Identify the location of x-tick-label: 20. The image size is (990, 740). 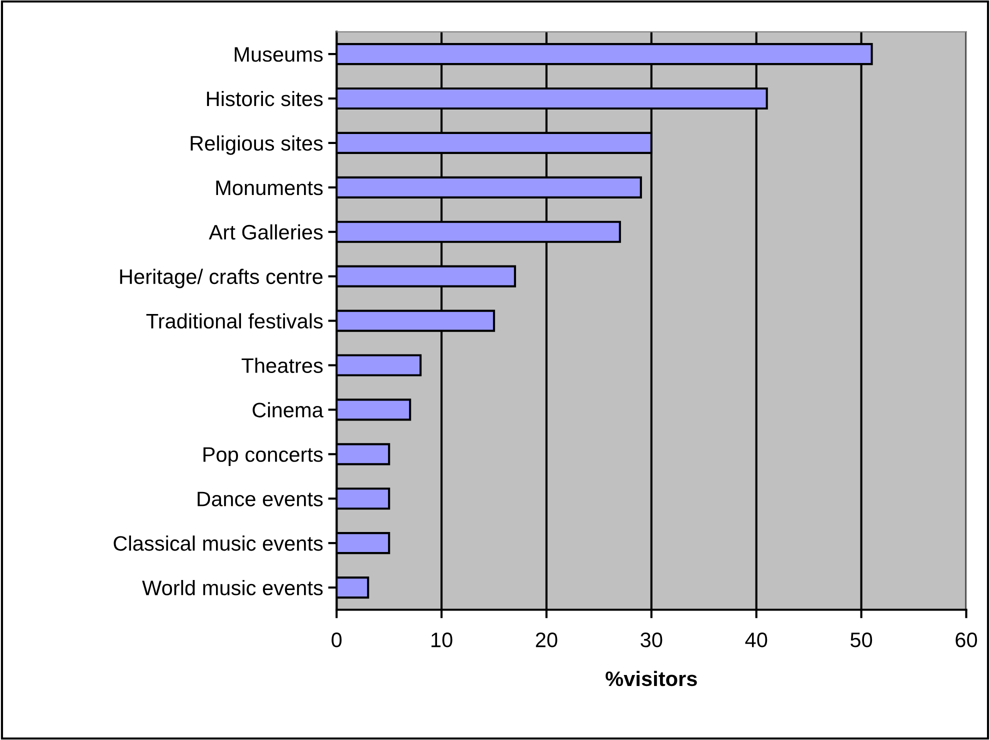
(547, 640).